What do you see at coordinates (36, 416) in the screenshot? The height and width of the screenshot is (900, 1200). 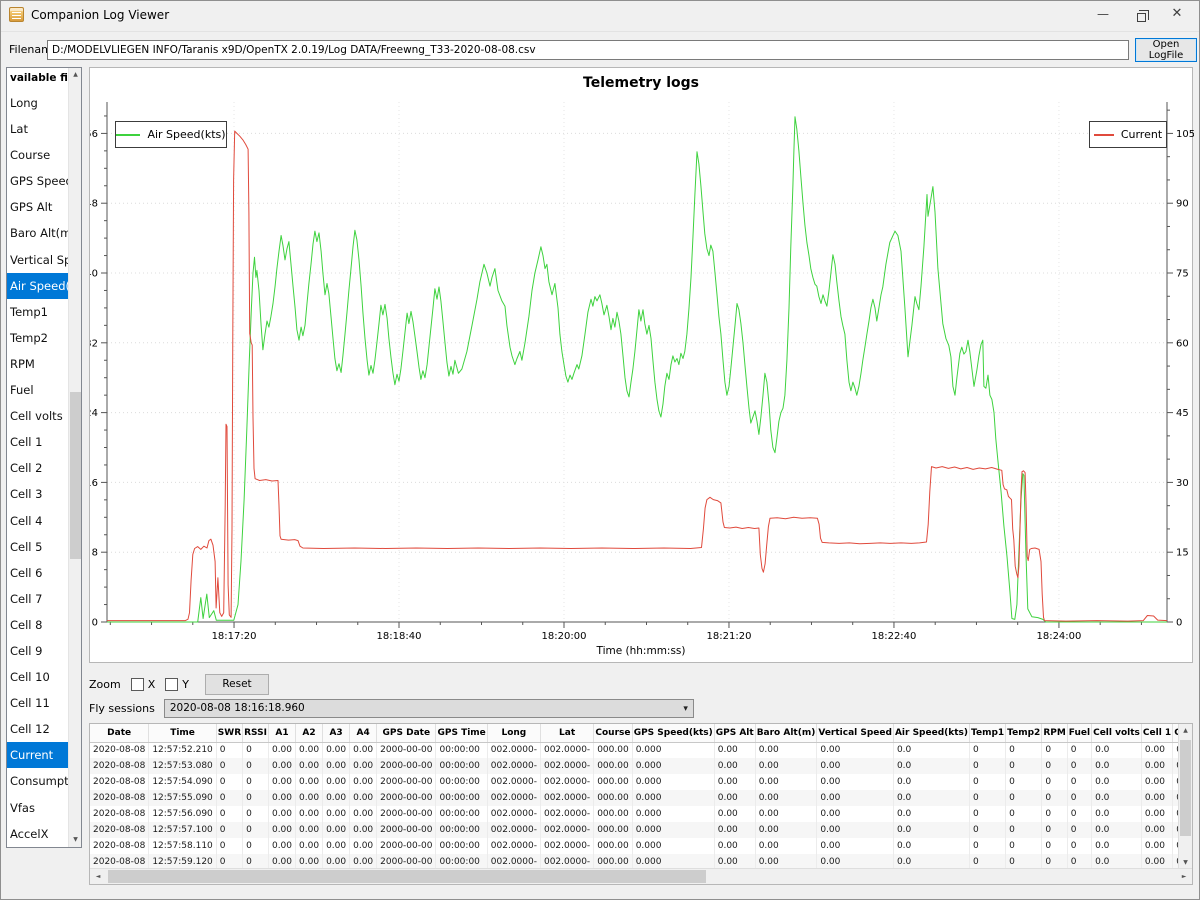 I see `sidebar-item-cell-volts: Cell volts` at bounding box center [36, 416].